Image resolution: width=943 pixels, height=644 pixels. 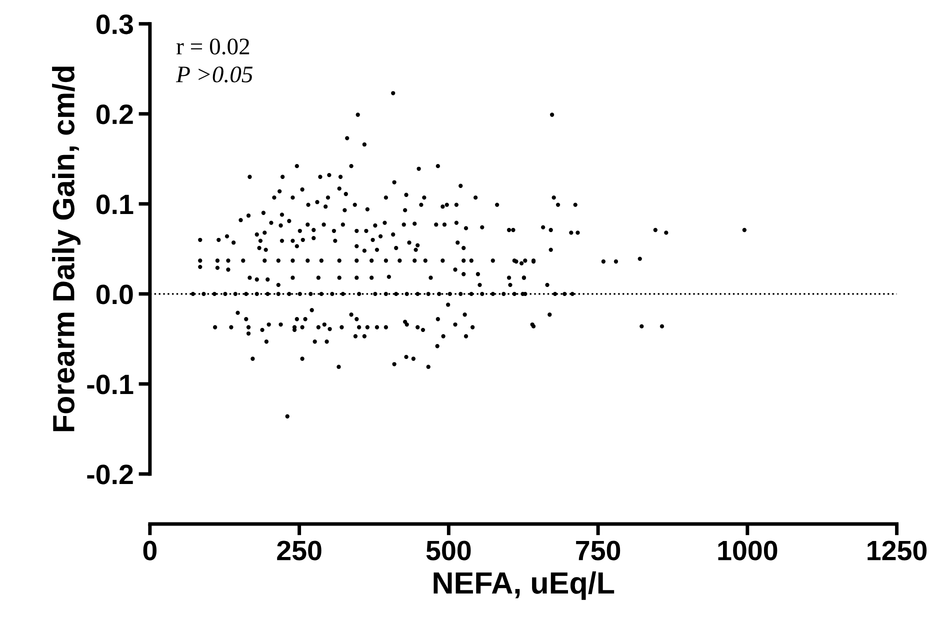 I want to click on annotation: P >0.05, so click(x=214, y=74).